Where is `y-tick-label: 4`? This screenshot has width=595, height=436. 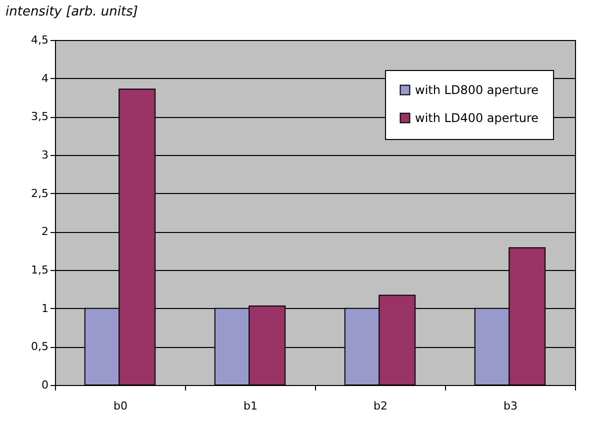
y-tick-label: 4 is located at coordinates (45, 78).